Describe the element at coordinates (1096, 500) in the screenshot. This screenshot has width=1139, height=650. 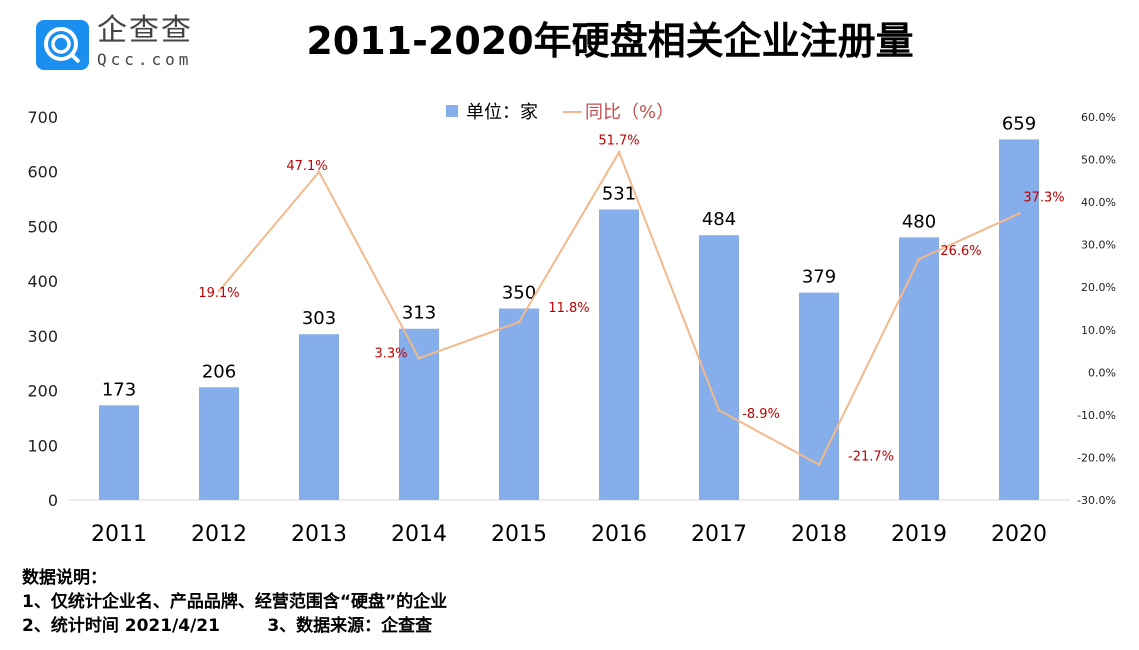
I see `right-axis-tick: -30.0%` at that location.